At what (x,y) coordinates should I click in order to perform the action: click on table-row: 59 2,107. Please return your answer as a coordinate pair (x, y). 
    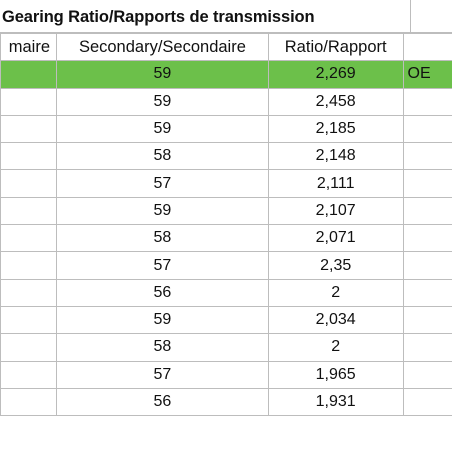
    Looking at the image, I should click on (226, 211).